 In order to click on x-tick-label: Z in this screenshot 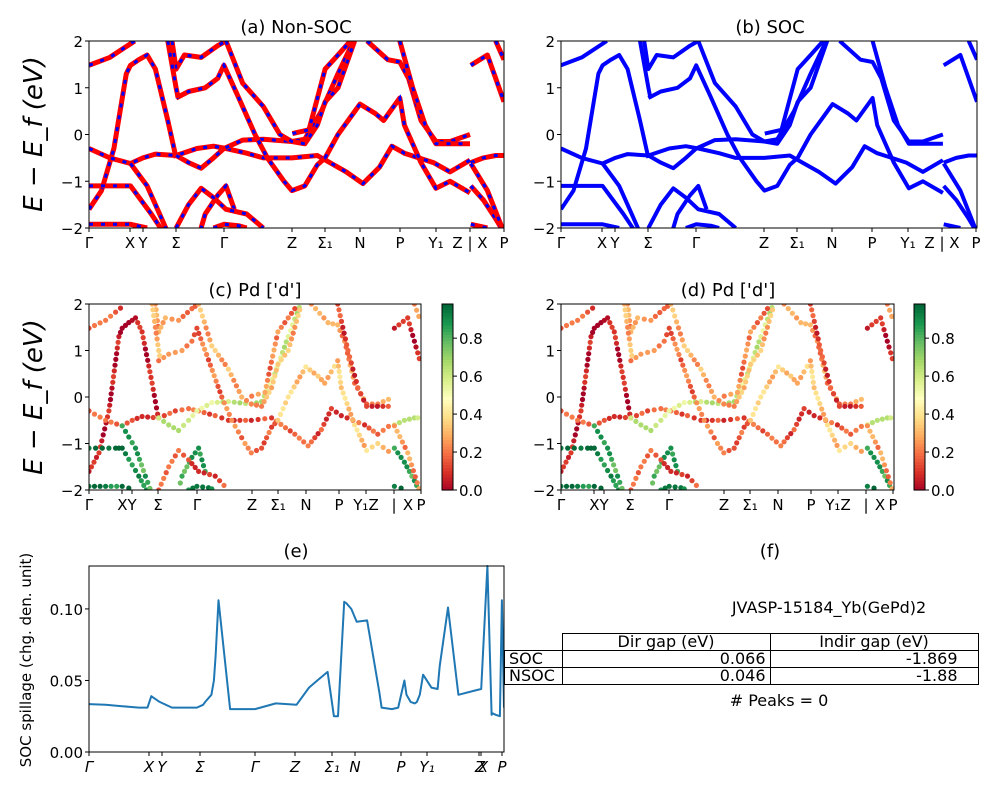, I will do `click(480, 767)`.